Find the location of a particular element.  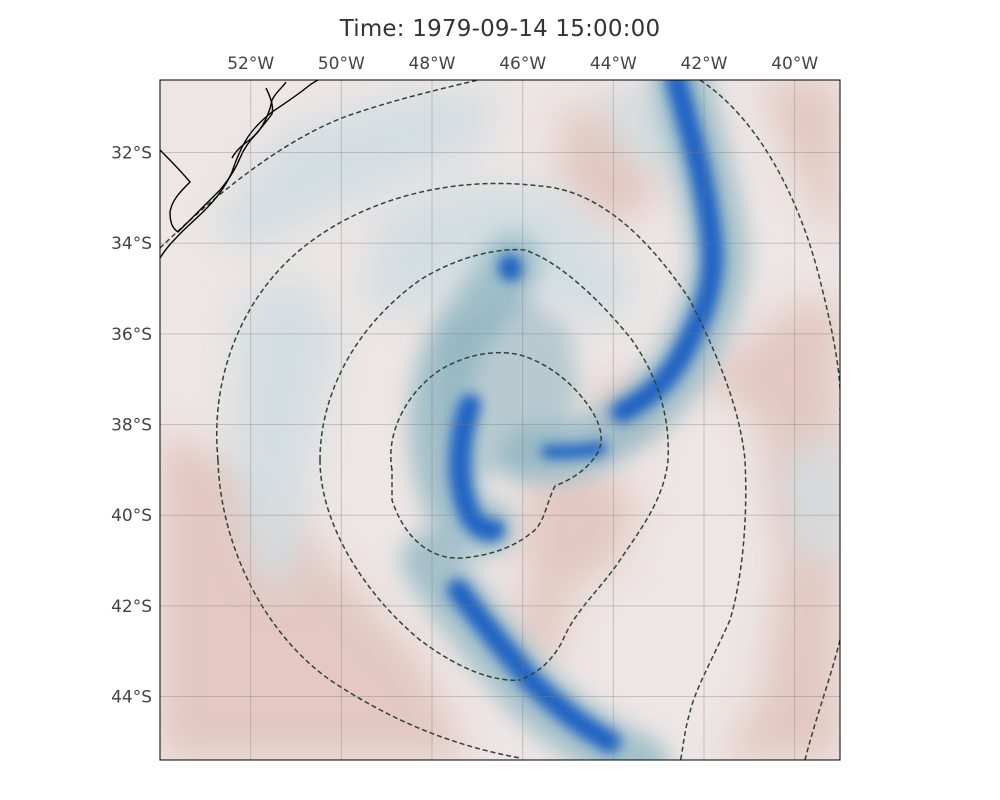

longitude-tick-label: 40°W is located at coordinates (794, 64).